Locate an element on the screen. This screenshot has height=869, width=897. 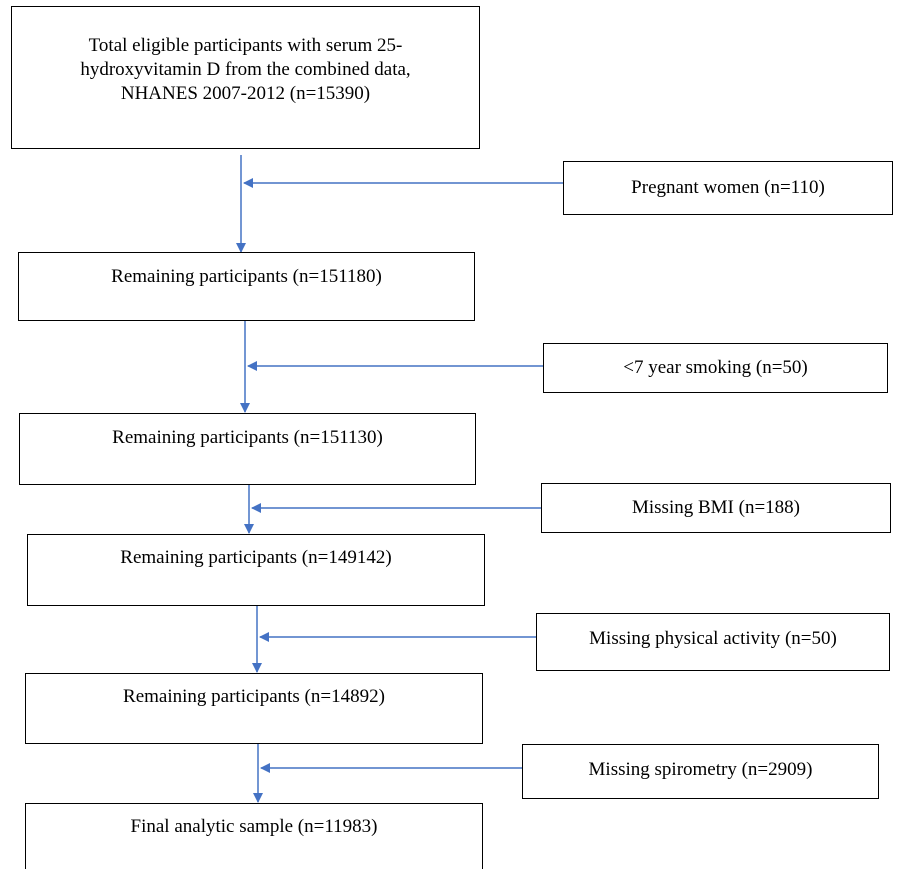
main-box-final-sample: Final analytic sample (n=11983) is located at coordinates (254, 836).